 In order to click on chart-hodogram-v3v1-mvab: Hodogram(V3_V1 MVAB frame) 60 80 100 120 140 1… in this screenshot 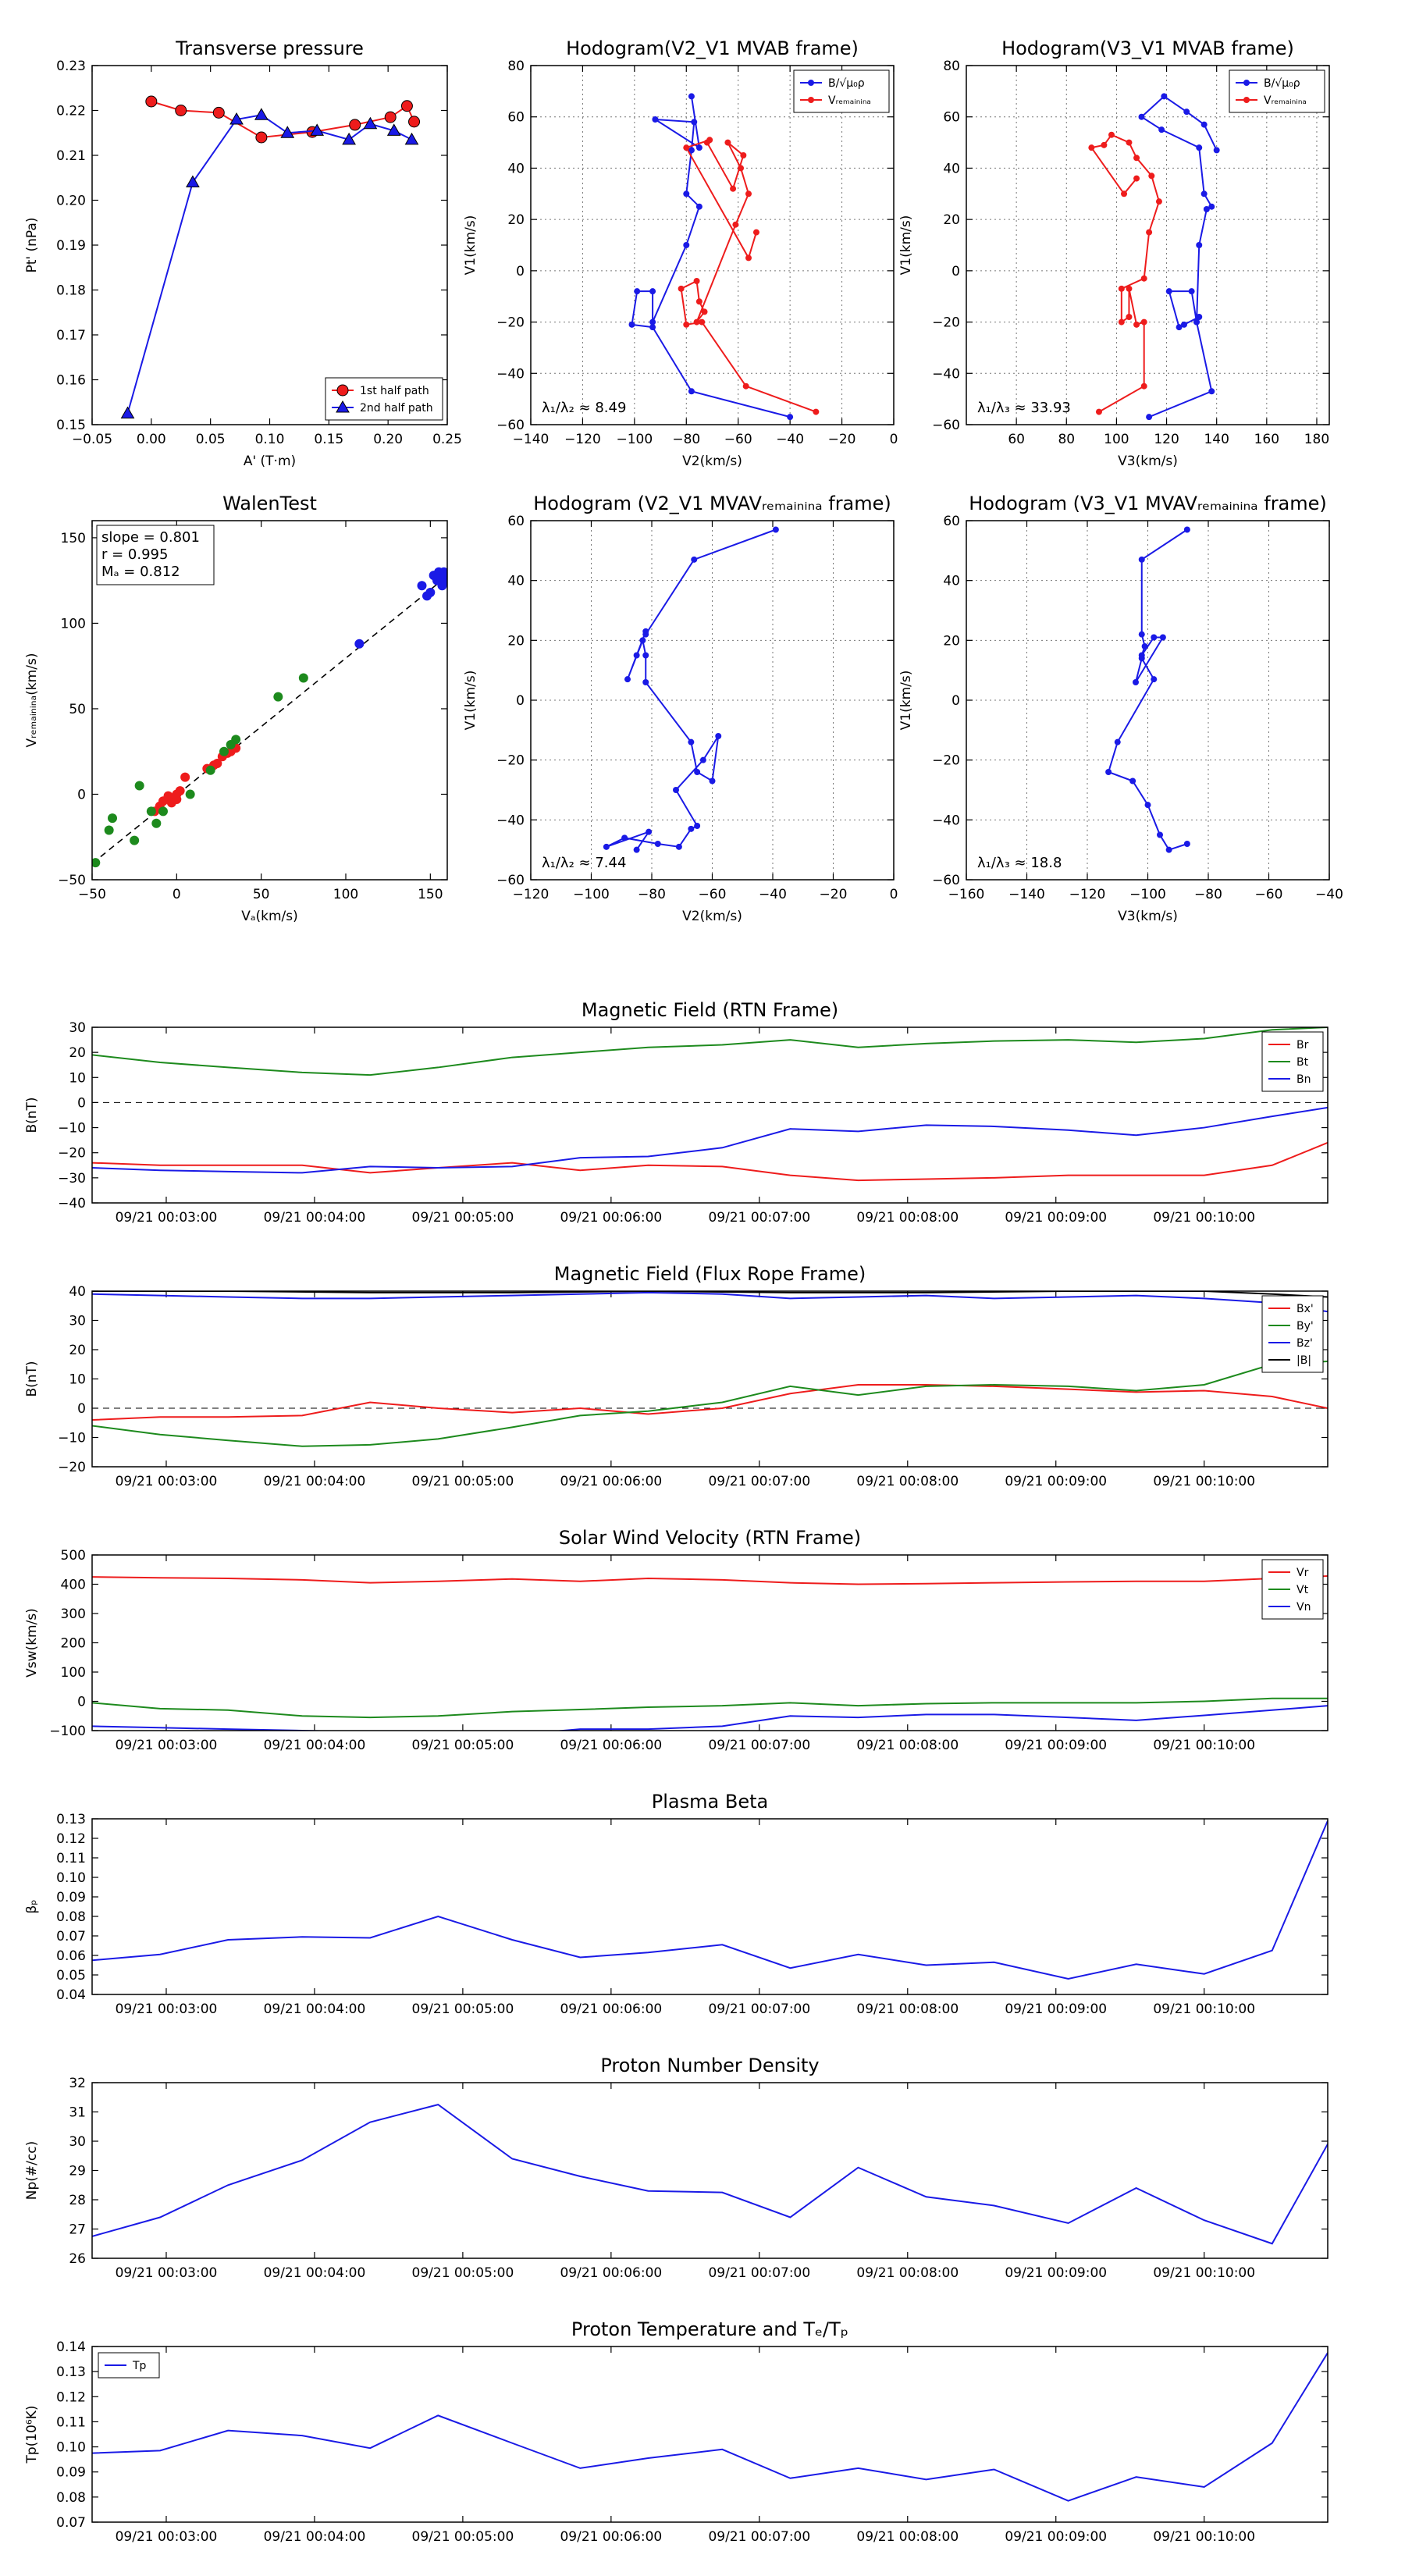, I will do `click(1114, 253)`.